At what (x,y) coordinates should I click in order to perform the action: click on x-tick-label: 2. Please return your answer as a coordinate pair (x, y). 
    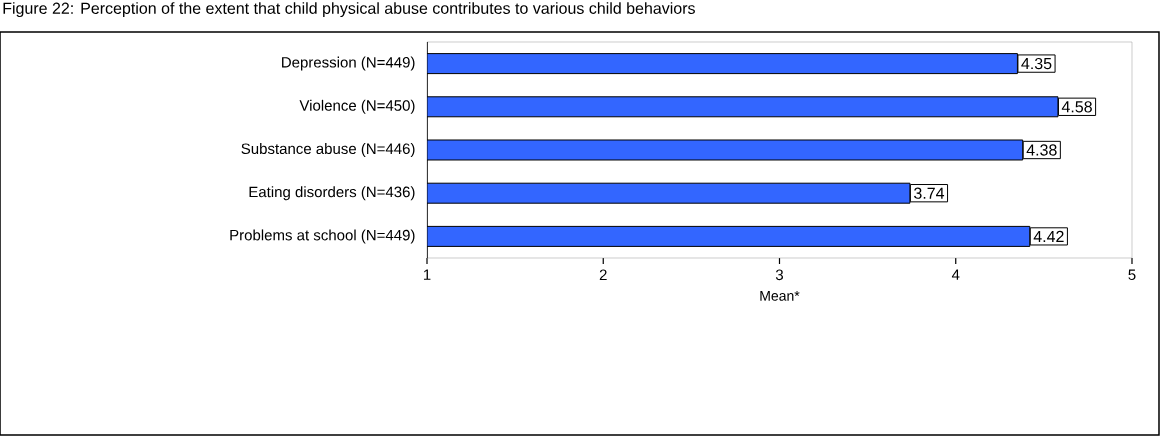
    Looking at the image, I should click on (603, 274).